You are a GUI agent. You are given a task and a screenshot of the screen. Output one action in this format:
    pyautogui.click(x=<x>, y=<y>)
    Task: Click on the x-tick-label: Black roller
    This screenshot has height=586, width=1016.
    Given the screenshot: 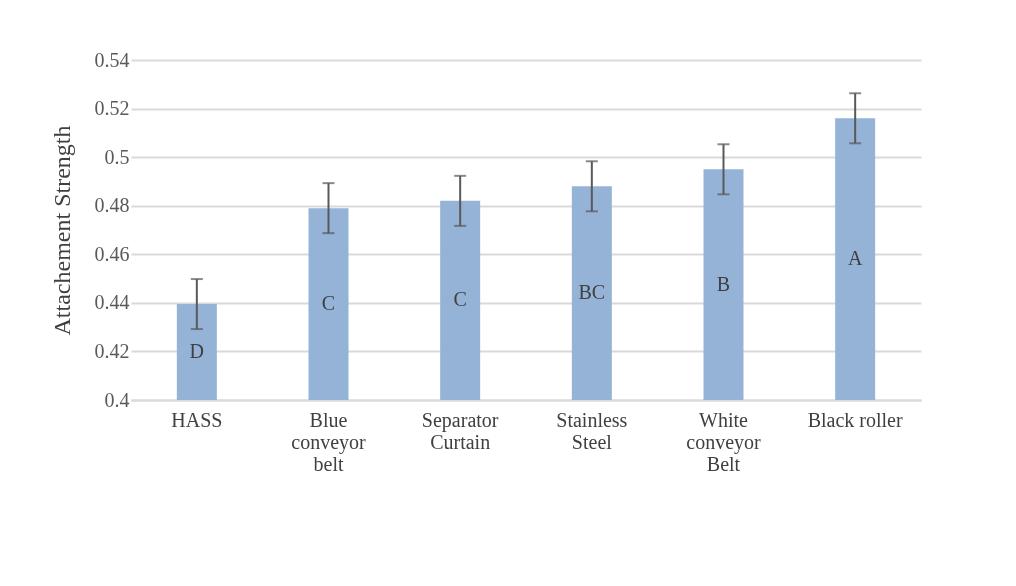 What is the action you would take?
    pyautogui.click(x=855, y=419)
    